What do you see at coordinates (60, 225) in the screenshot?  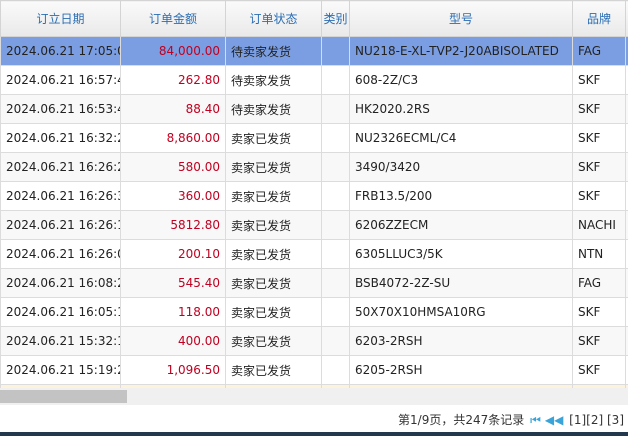 I see `order-date-cell: 2024.06.21 16:26:19` at bounding box center [60, 225].